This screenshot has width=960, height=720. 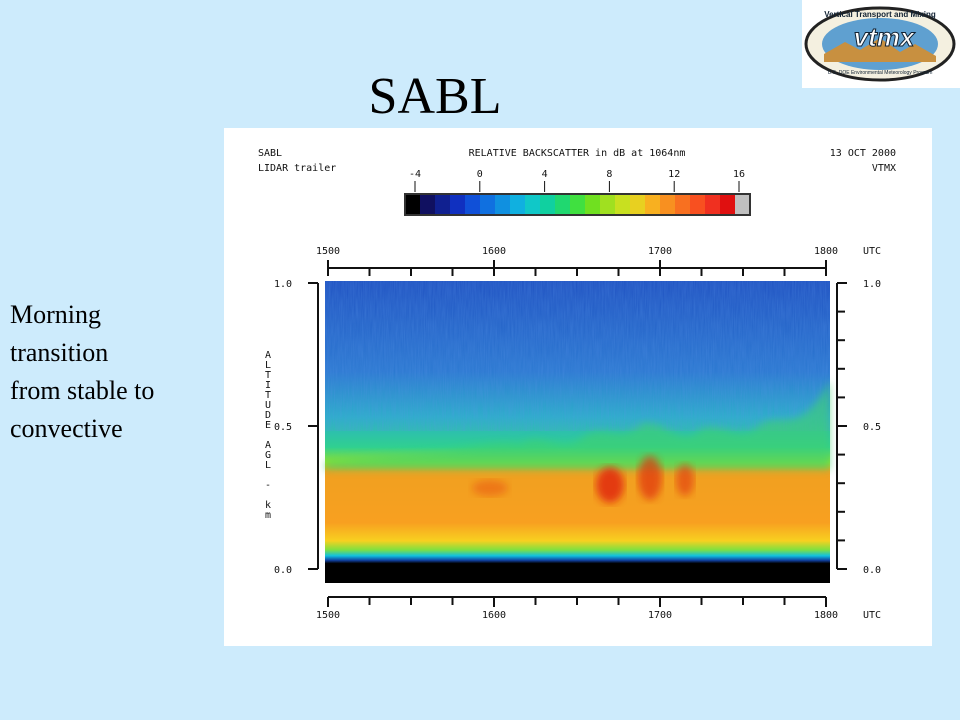 I want to click on slide-title: SABL, so click(x=435, y=96).